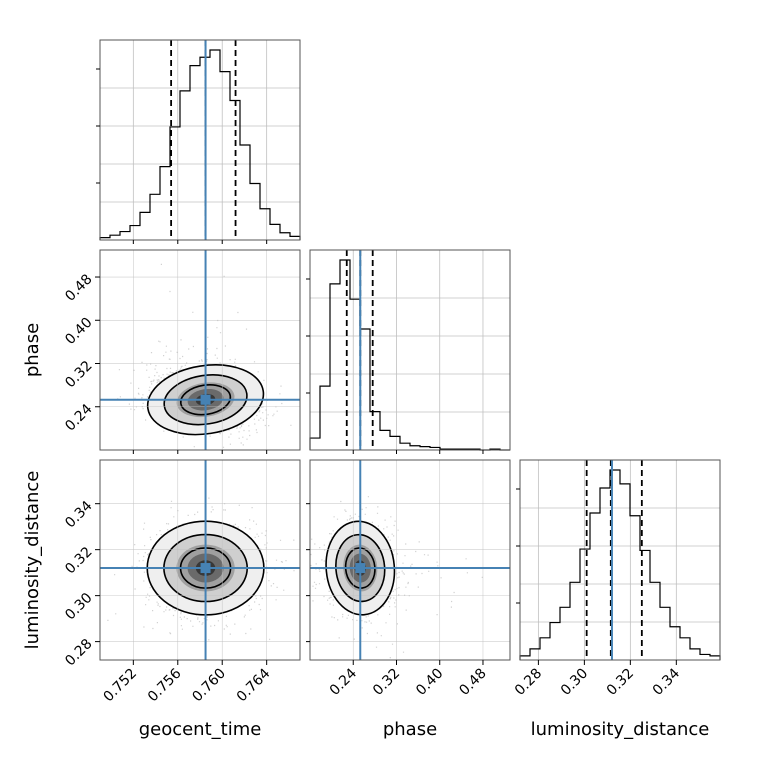  I want to click on histogram-panel-geocent_time, so click(198, 140).